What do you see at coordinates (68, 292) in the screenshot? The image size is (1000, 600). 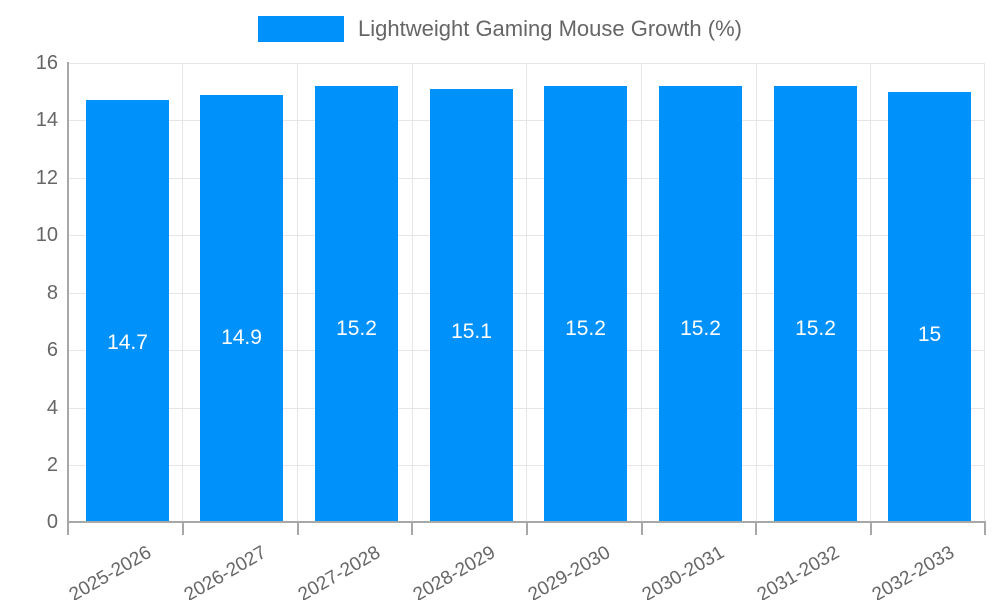 I see `y-axis-line` at bounding box center [68, 292].